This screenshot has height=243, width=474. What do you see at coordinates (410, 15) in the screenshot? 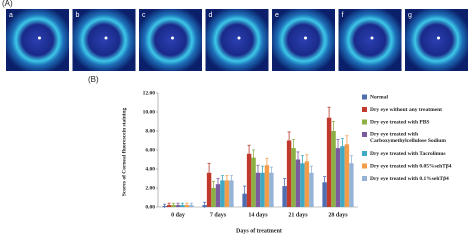
I see `photo-label: g` at bounding box center [410, 15].